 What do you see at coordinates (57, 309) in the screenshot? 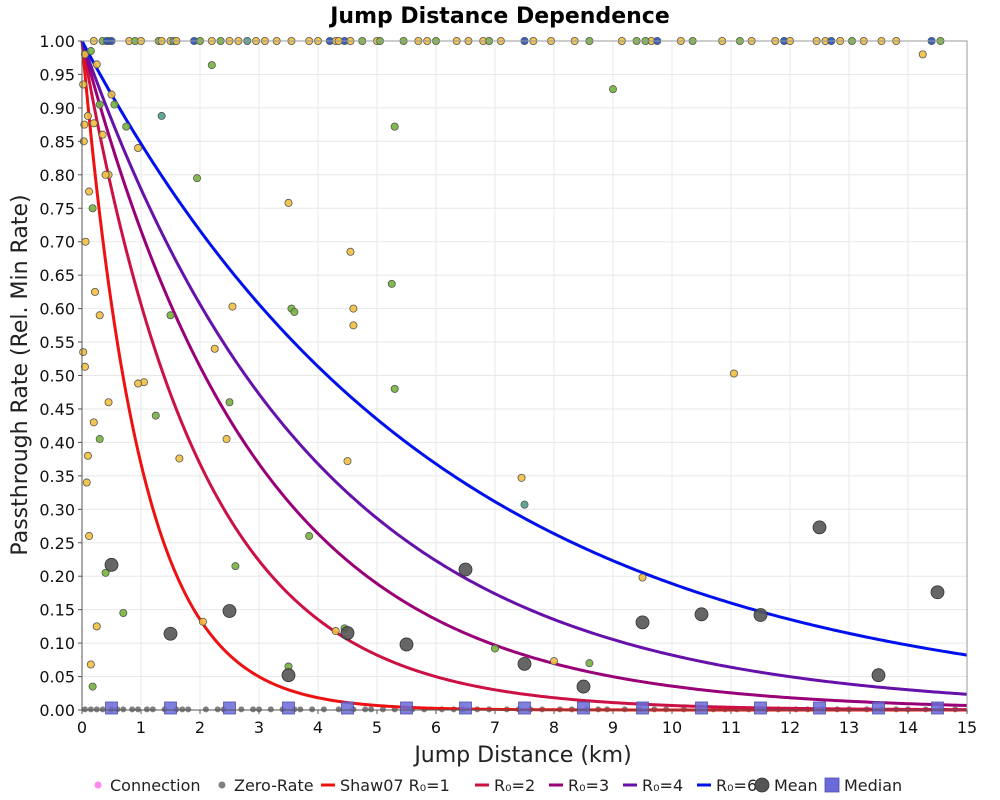
I see `y-tick-label: 0.60` at bounding box center [57, 309].